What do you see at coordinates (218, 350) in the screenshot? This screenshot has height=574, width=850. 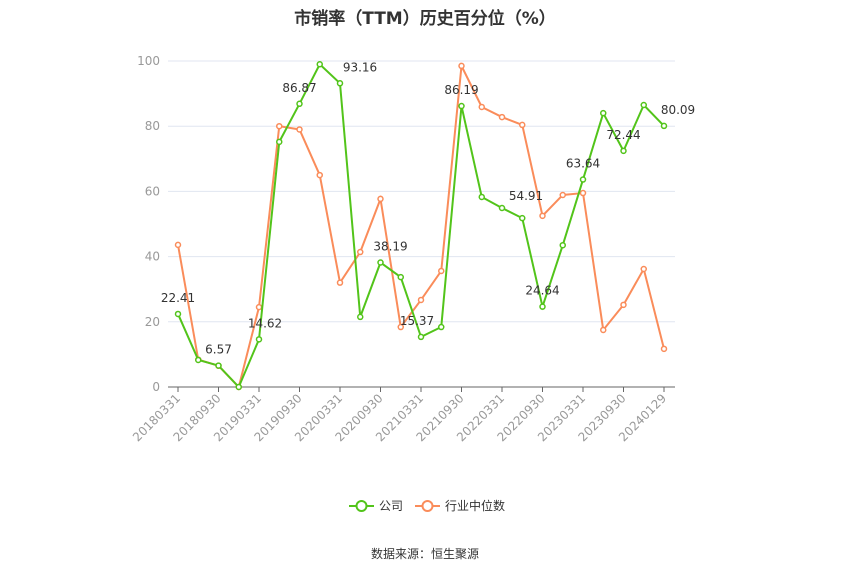 I see `data-label: 6.57` at bounding box center [218, 350].